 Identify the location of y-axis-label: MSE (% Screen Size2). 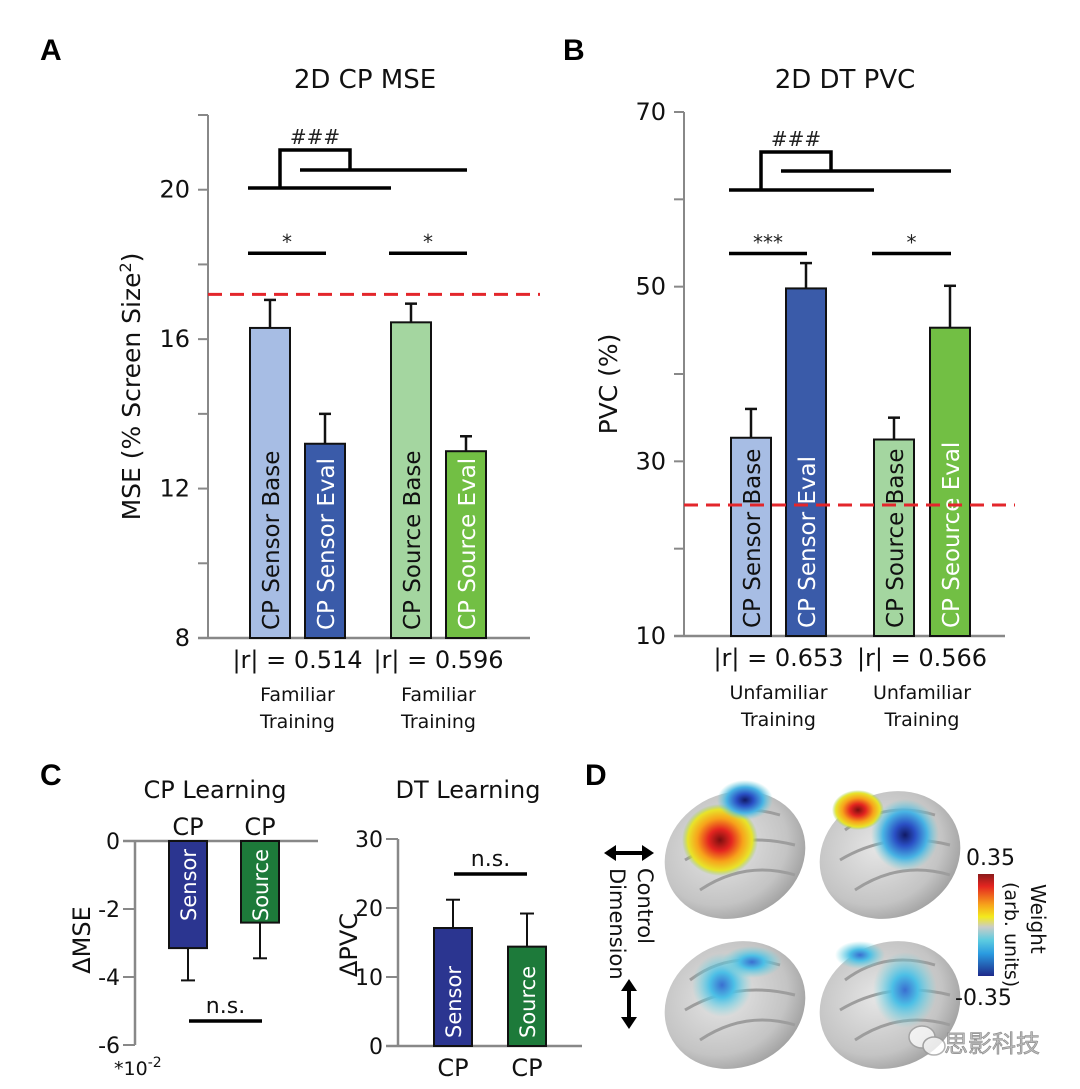
(131, 387).